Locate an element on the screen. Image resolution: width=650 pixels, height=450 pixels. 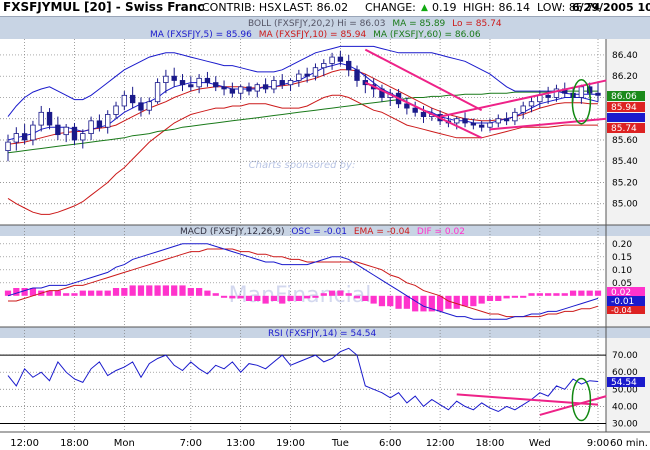
macd-legend-prefix: MACD (FXSFJY,12,26,9) is located at coordinates (232, 232).